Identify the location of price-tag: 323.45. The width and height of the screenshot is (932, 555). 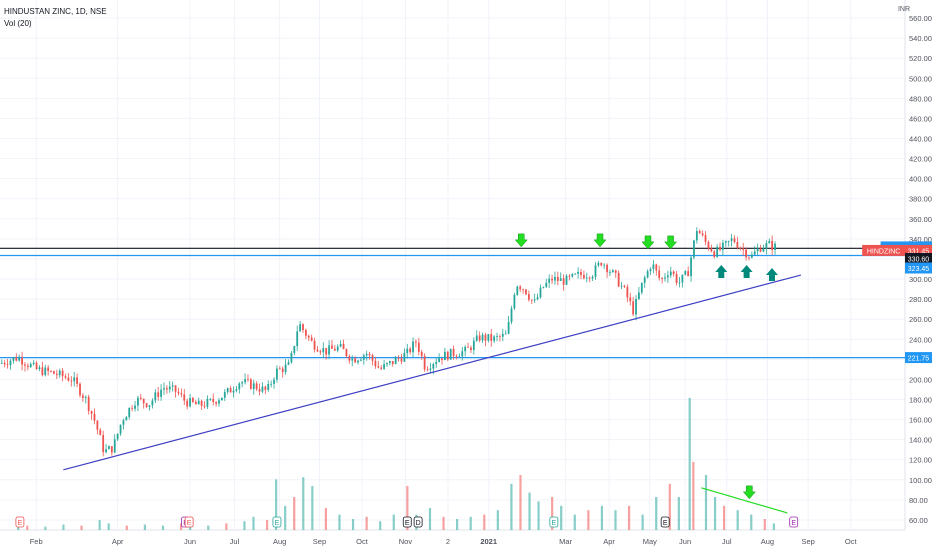
(918, 268).